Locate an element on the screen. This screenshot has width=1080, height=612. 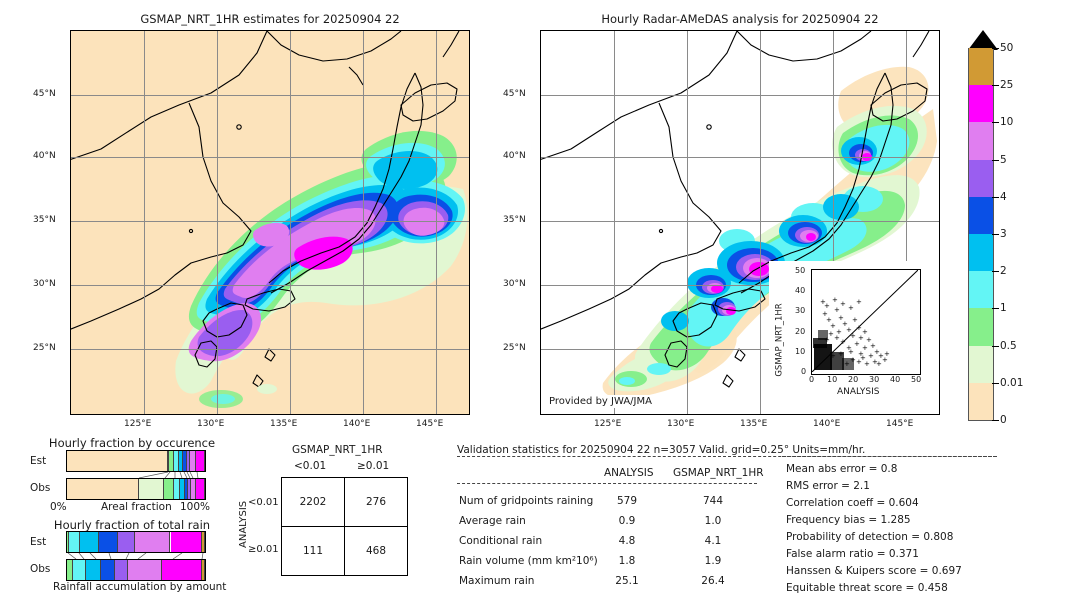
colorbar-tick-5: 5 is located at coordinates (1003, 159).